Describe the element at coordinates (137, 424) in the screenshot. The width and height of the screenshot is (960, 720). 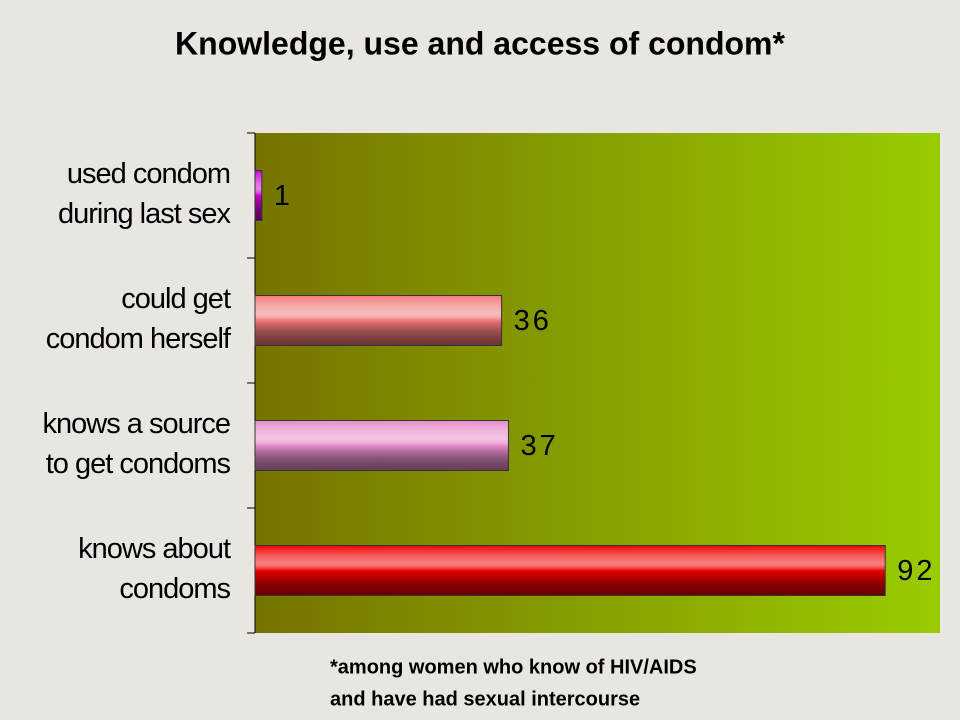
I see `y-tick-label: knows a source` at that location.